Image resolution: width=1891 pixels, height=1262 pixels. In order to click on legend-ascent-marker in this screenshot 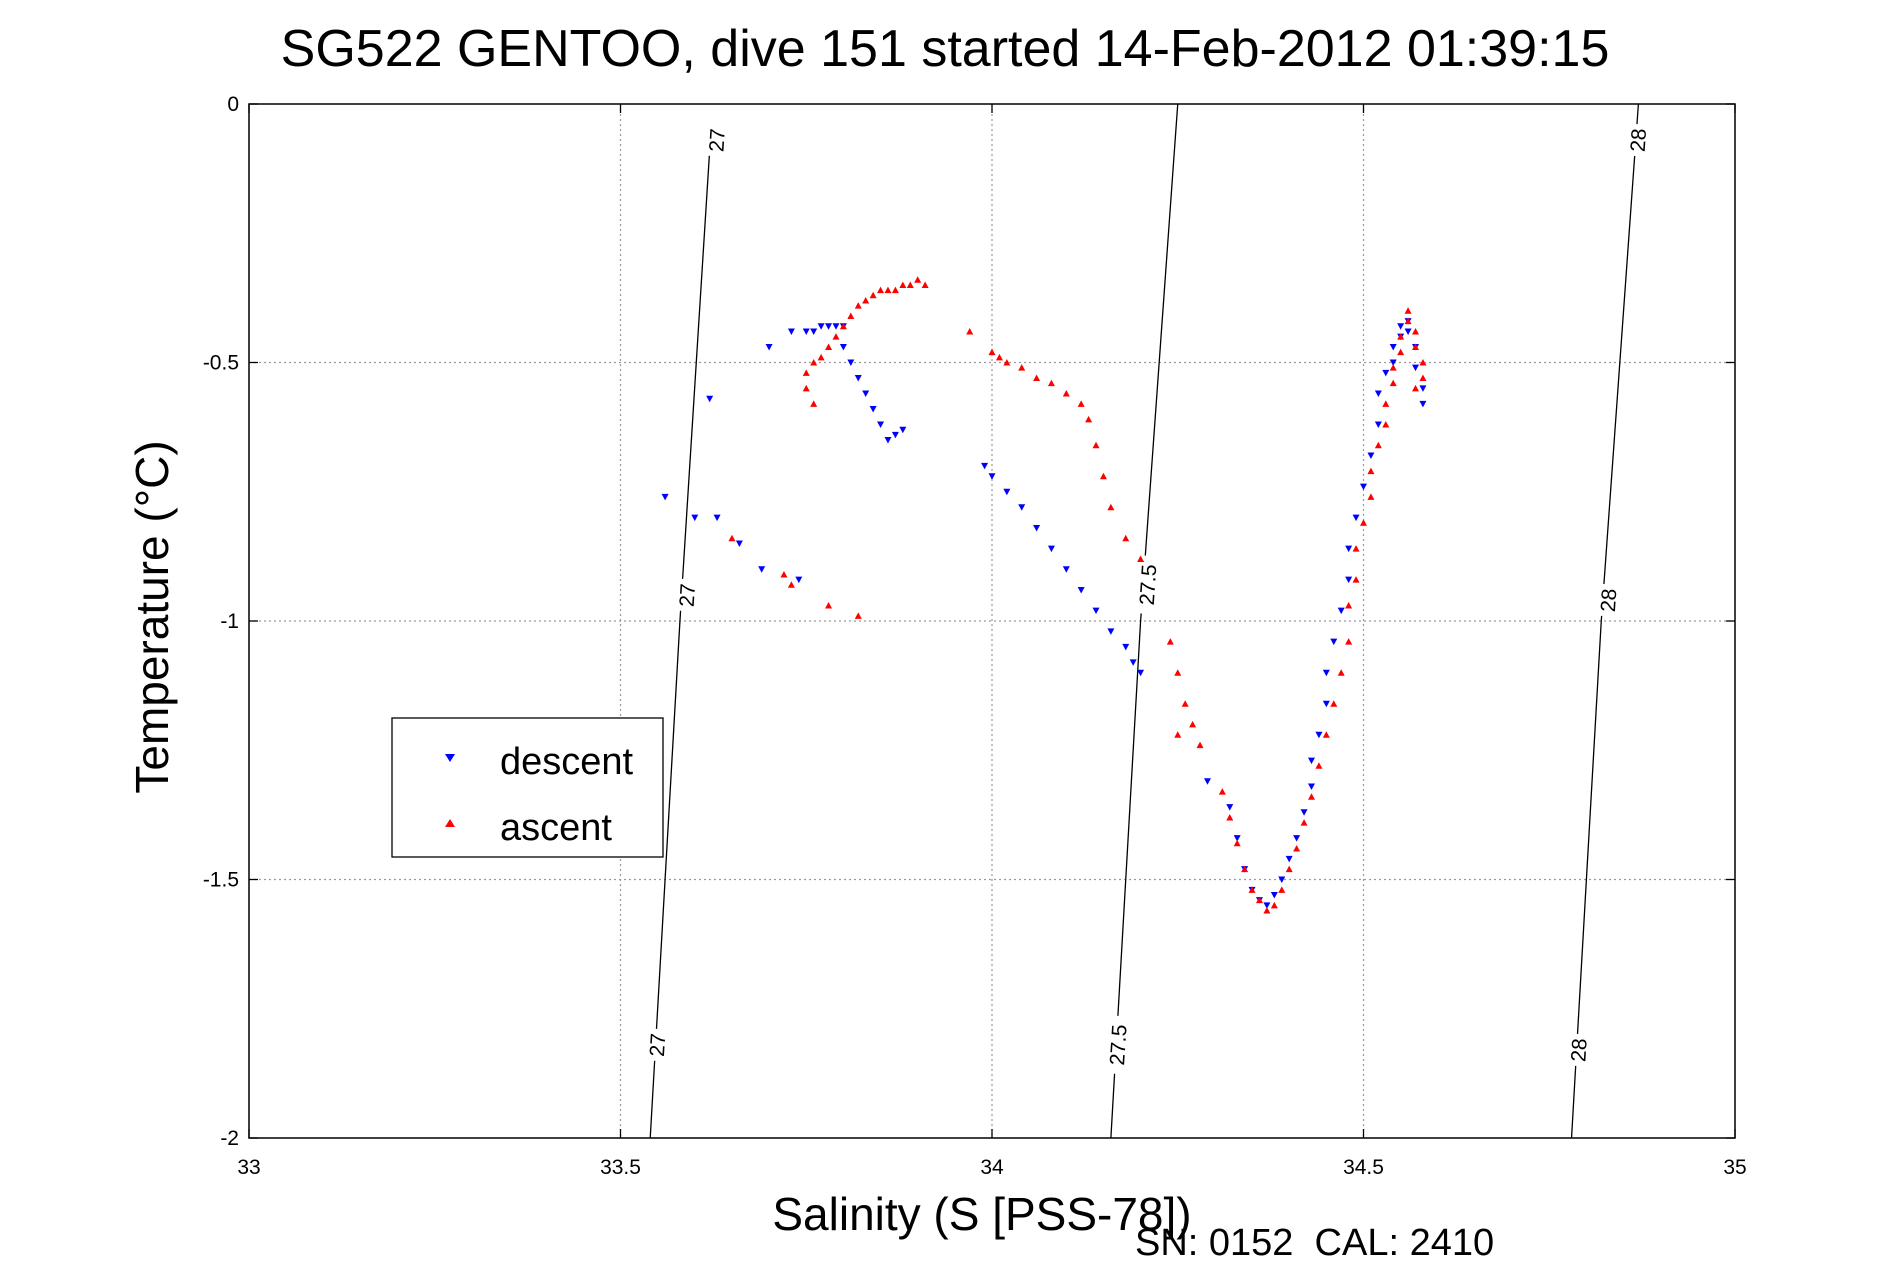, I will do `click(450, 823)`.